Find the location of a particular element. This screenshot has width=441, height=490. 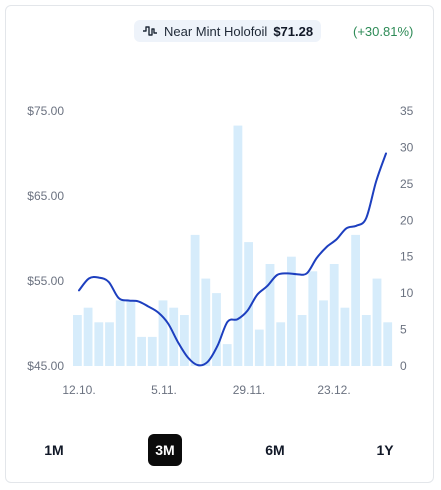

y-left-tick-label: $55.00 is located at coordinates (45, 281).